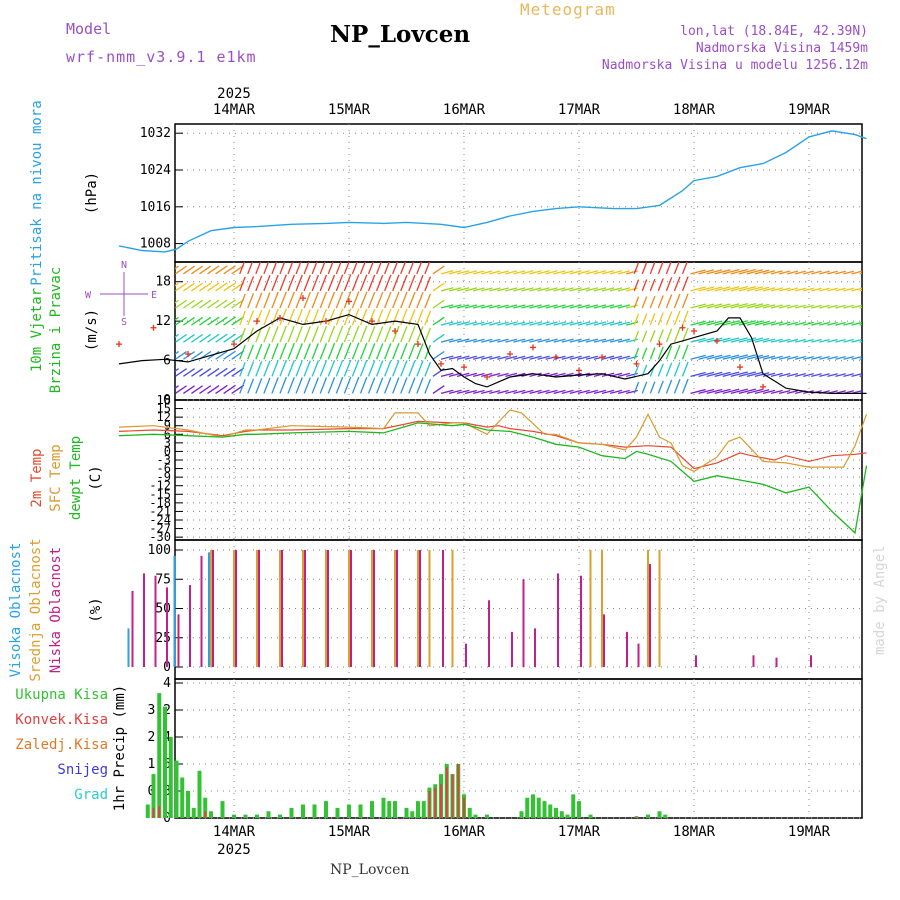 The width and height of the screenshot is (900, 900). What do you see at coordinates (76, 478) in the screenshot?
I see `ylabel-dew: dewpt Temp` at bounding box center [76, 478].